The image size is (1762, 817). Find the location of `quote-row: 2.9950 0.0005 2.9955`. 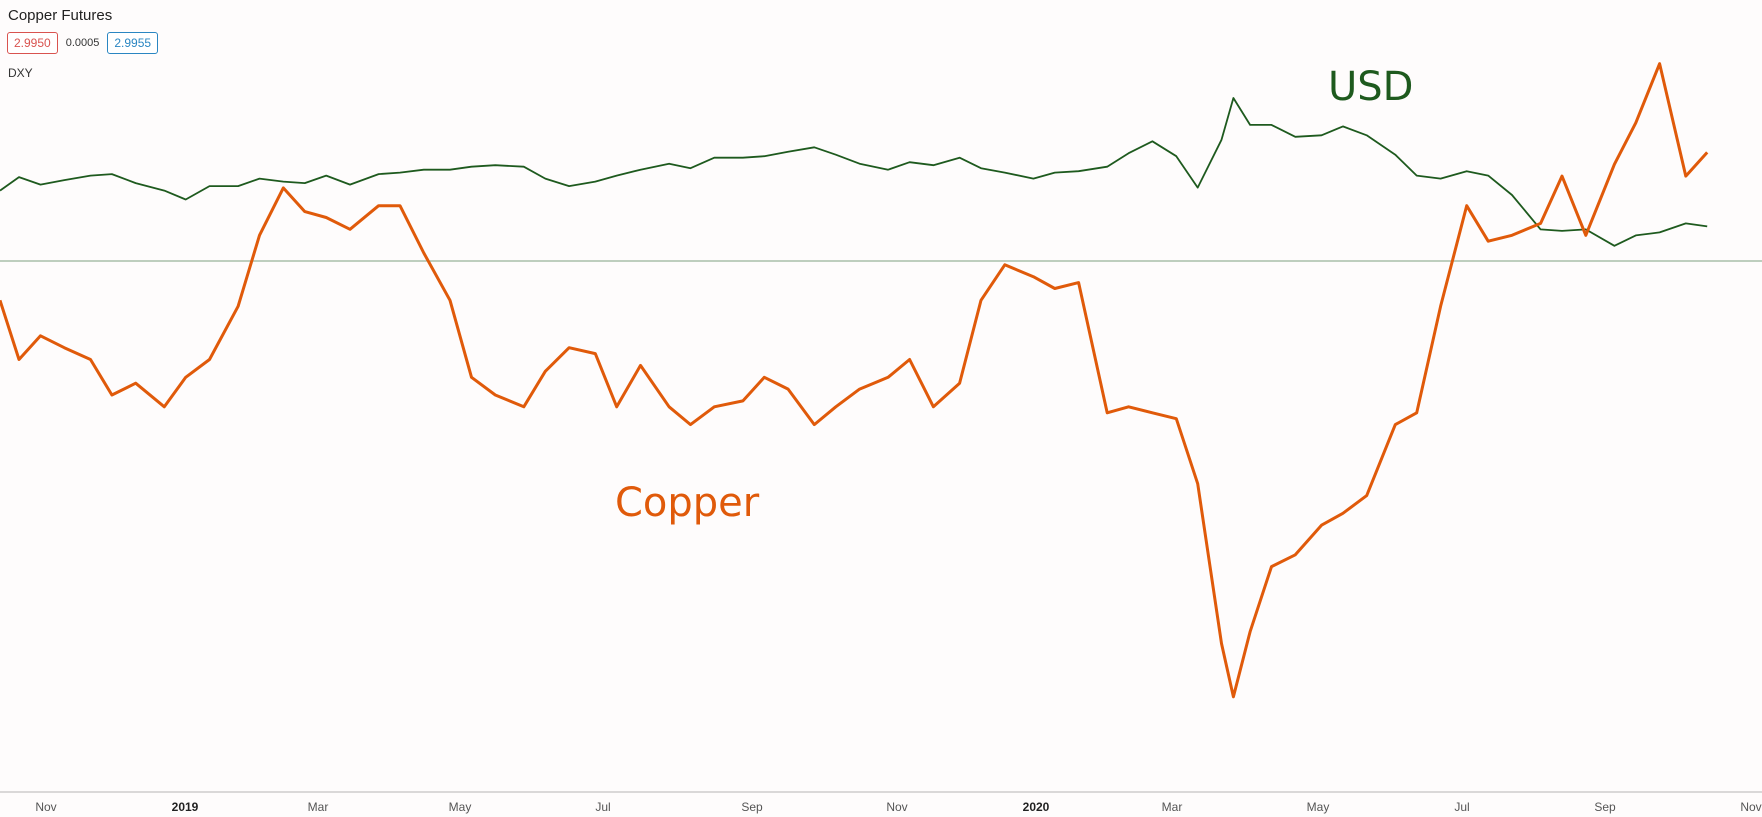

quote-row: 2.9950 0.0005 2.9955 is located at coordinates (83, 43).